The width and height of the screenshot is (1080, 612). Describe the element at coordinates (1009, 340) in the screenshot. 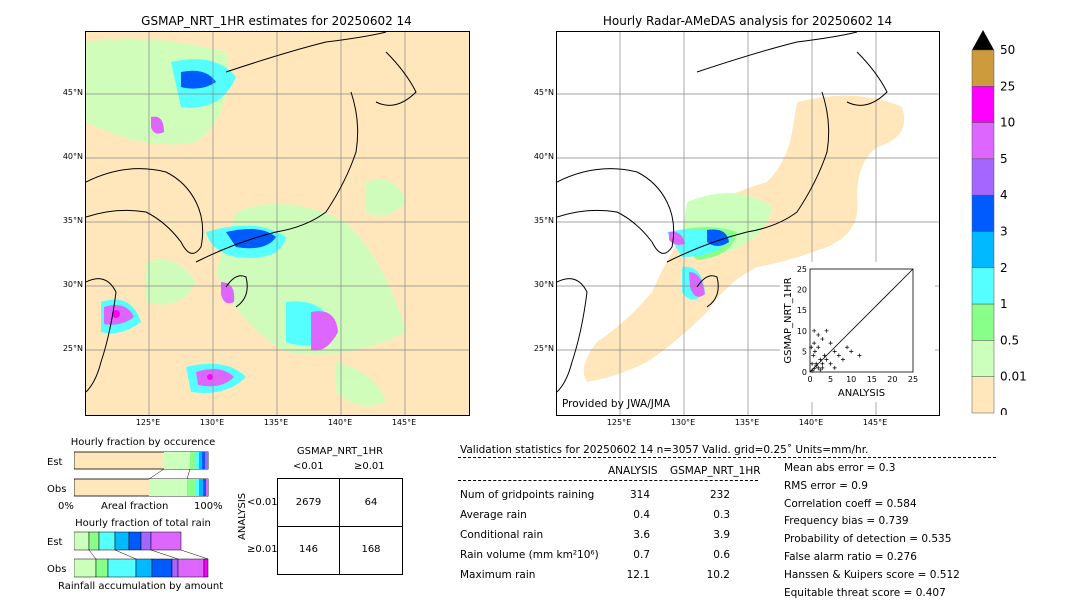

I see `colorbar-label: 0.5` at that location.